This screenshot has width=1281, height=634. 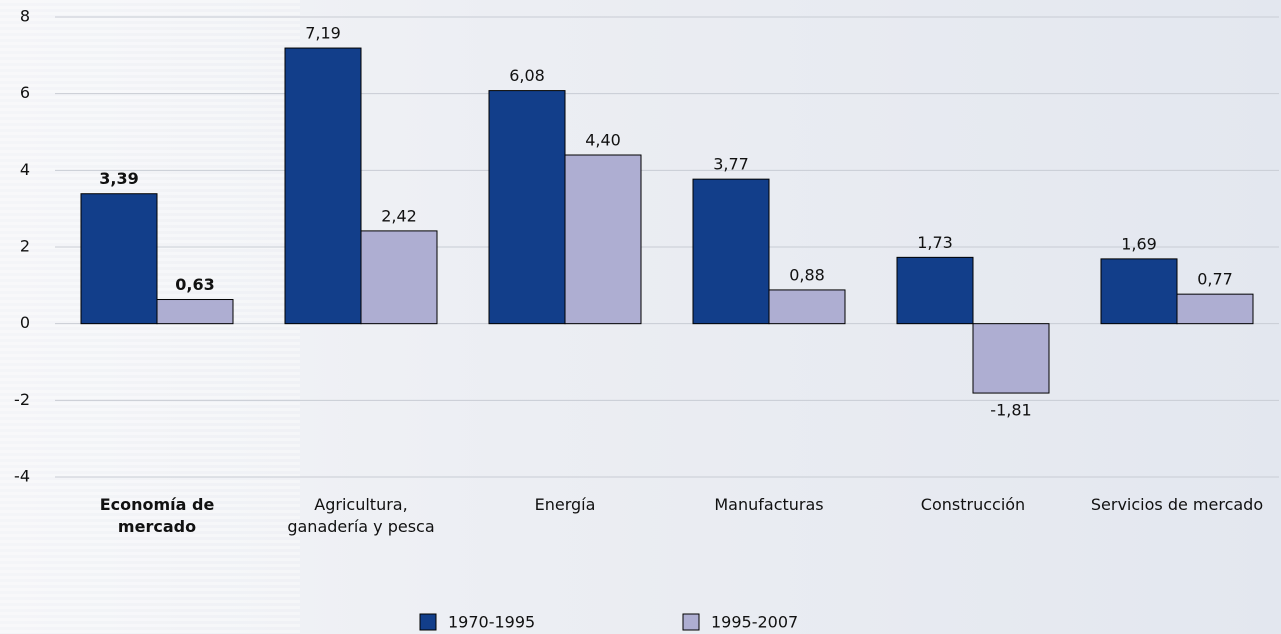 What do you see at coordinates (399, 215) in the screenshot?
I see `value-label: 2,42` at bounding box center [399, 215].